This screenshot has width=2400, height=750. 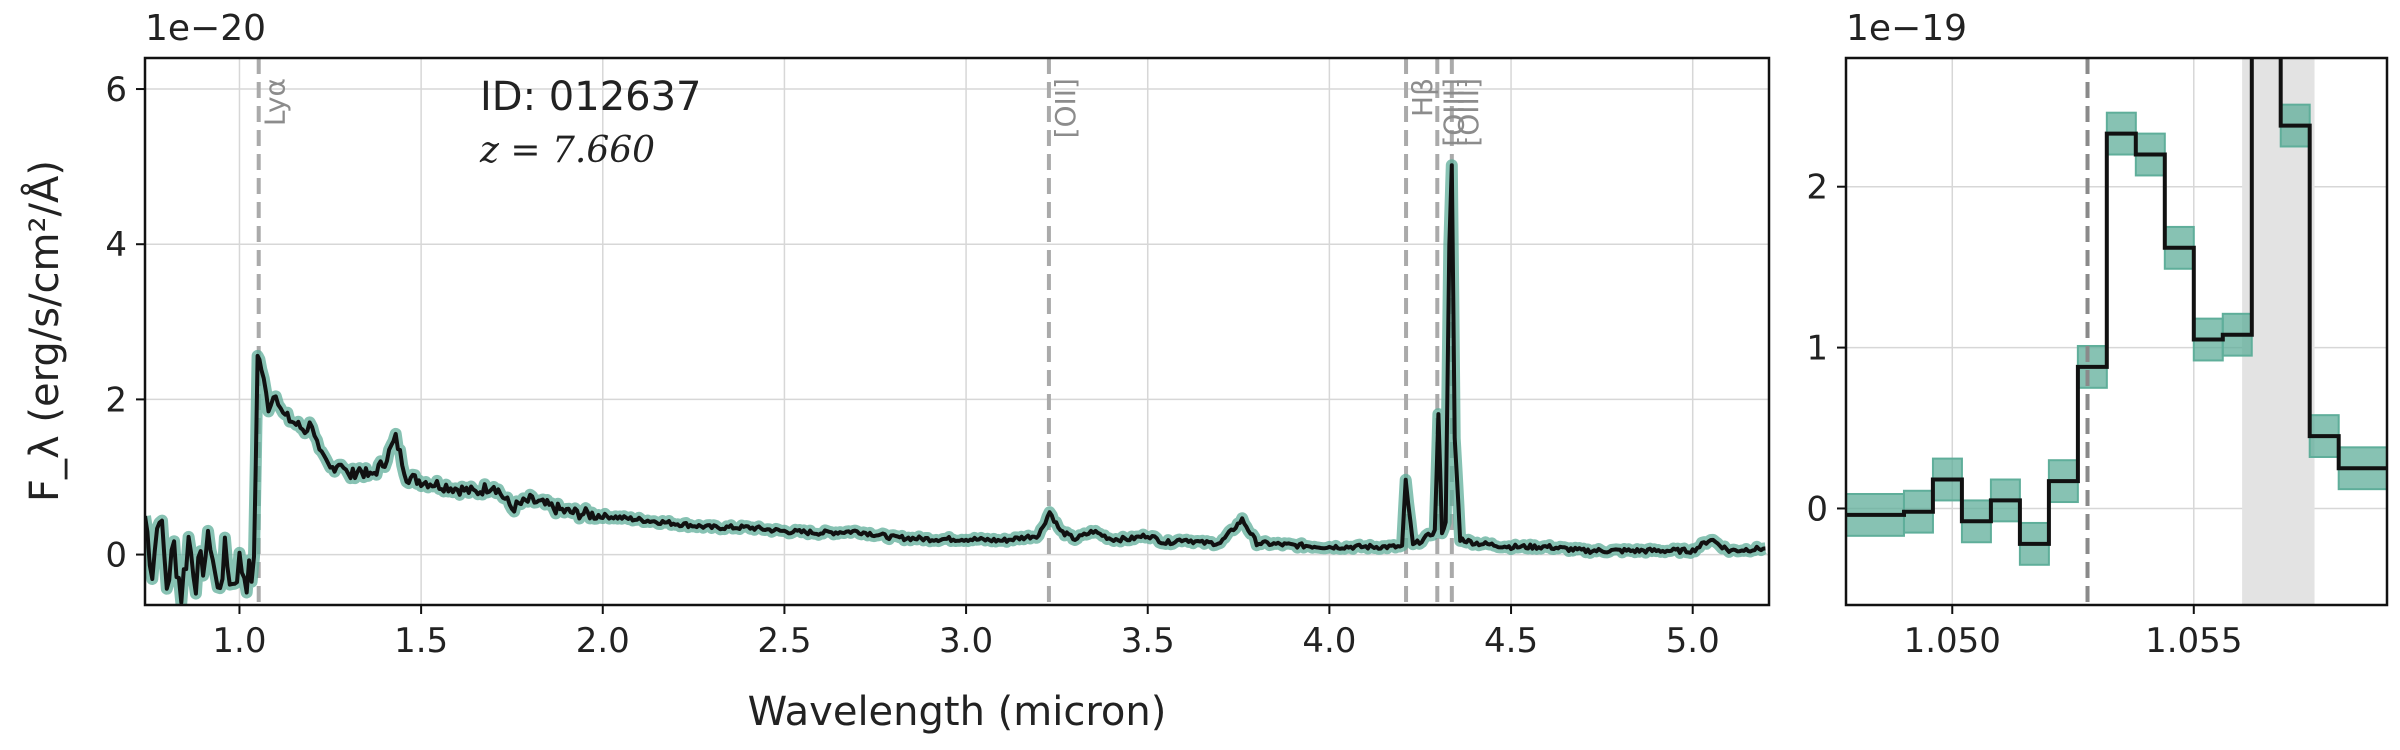 I want to click on masked-region, so click(x=2278, y=331).